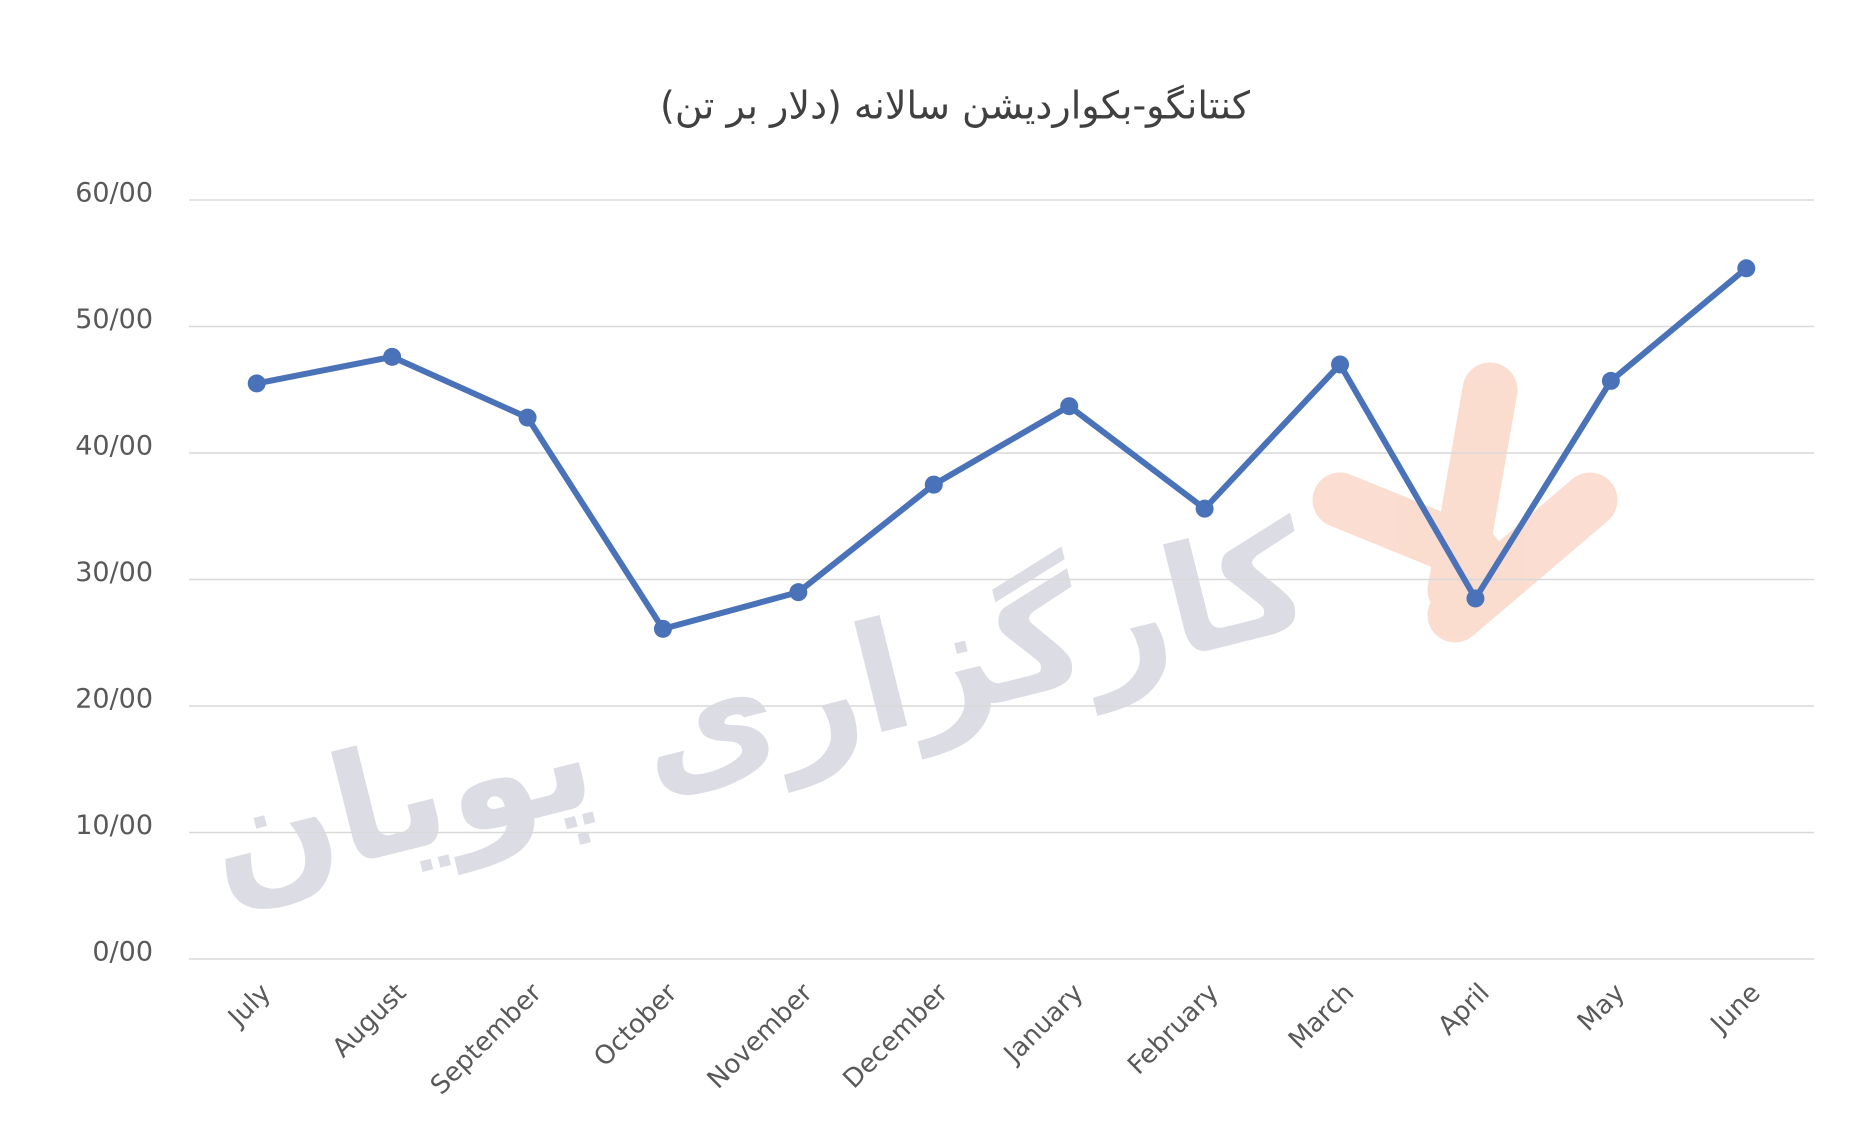  I want to click on chart-title: کنتانگو-بکواردیشن سالانه (دلار بر تن), so click(955, 106).